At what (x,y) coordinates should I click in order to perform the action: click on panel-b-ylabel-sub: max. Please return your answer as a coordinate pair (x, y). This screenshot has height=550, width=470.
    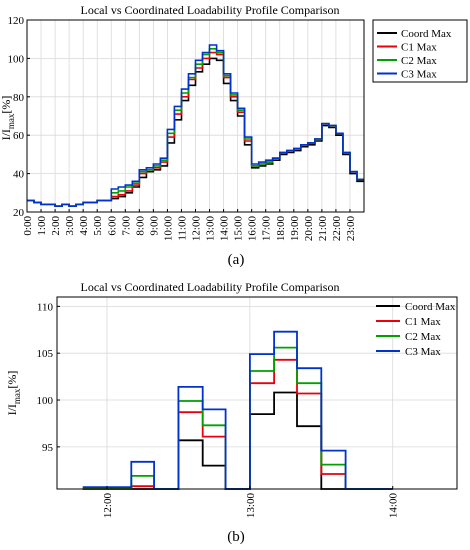
    Looking at the image, I should click on (17, 396).